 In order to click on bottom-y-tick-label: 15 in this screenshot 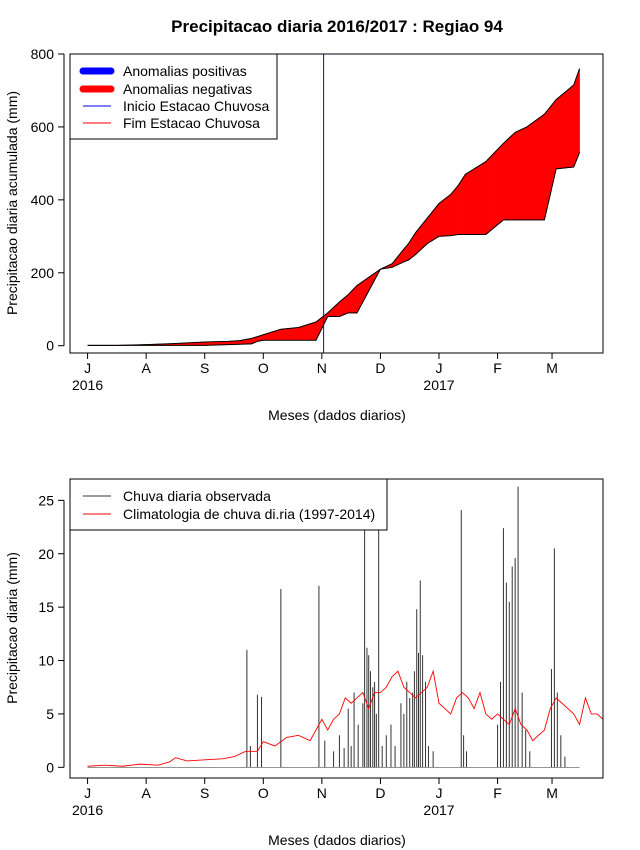, I will do `click(46, 607)`.